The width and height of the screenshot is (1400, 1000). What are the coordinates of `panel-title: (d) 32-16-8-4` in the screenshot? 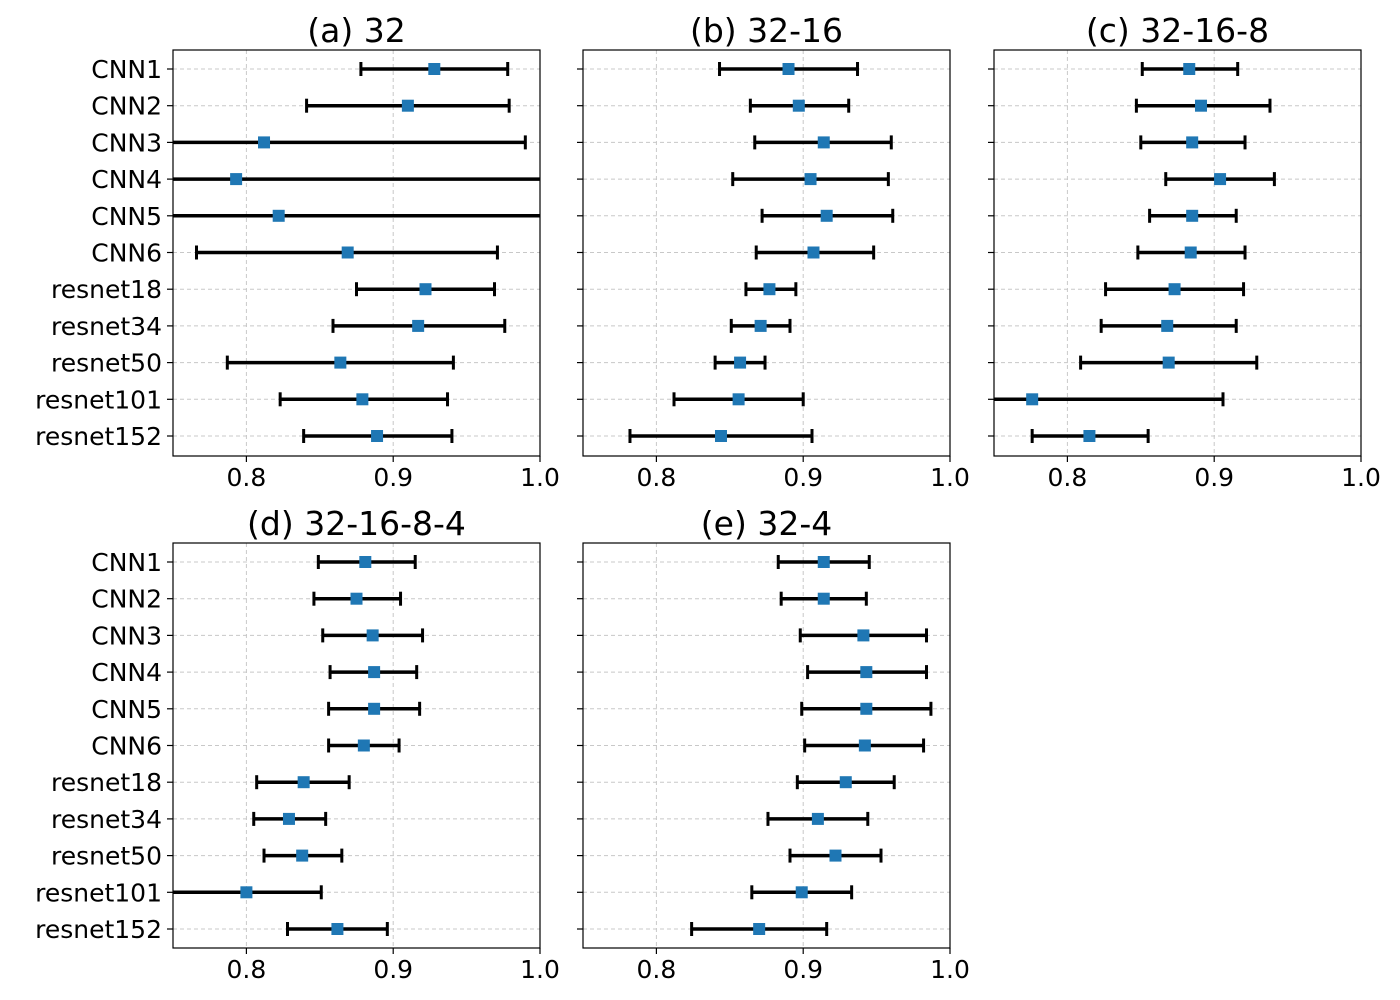 It's located at (356, 523).